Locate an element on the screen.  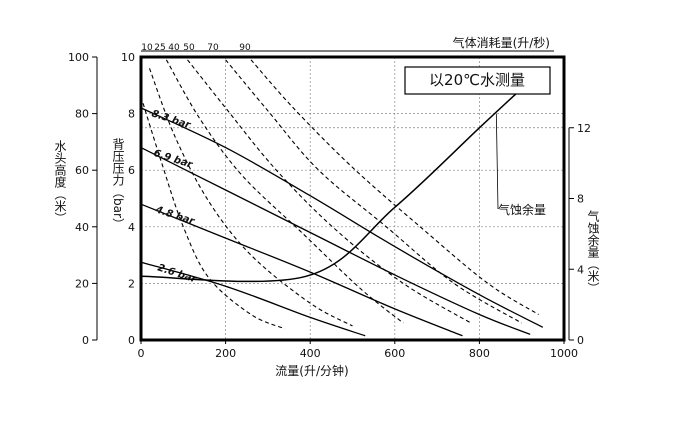
pressure-axis-title: 背压压力（bar） is located at coordinates (118, 184).